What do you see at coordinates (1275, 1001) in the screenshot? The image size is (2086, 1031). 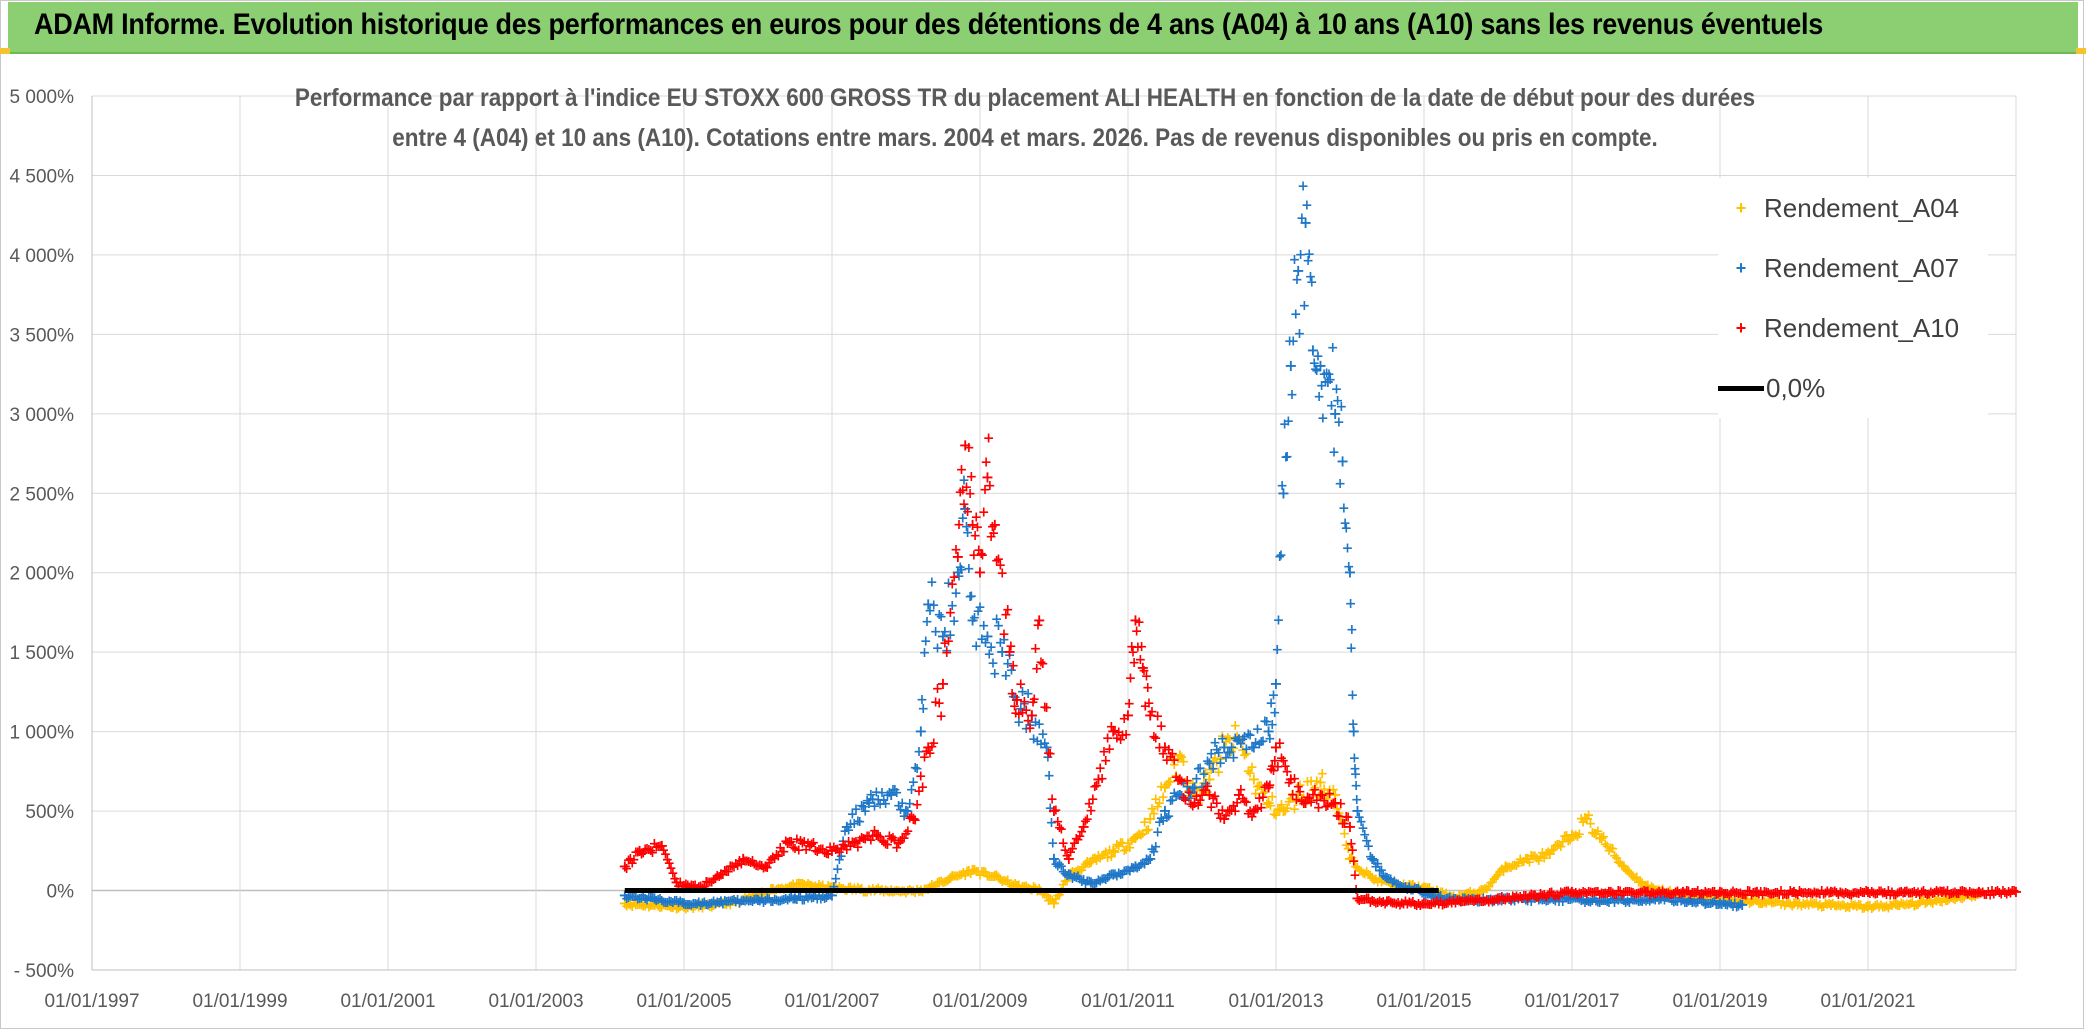 I see `x-tick-label: 01/01/2013` at bounding box center [1275, 1001].